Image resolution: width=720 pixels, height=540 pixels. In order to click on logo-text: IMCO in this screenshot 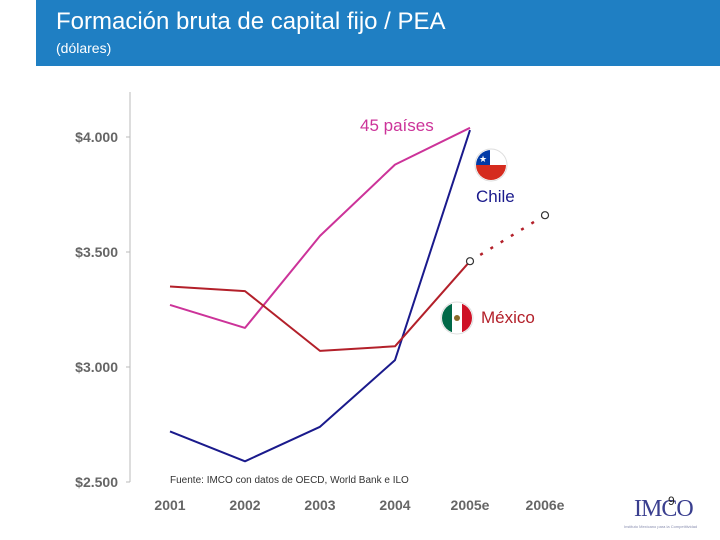, I will do `click(664, 509)`.